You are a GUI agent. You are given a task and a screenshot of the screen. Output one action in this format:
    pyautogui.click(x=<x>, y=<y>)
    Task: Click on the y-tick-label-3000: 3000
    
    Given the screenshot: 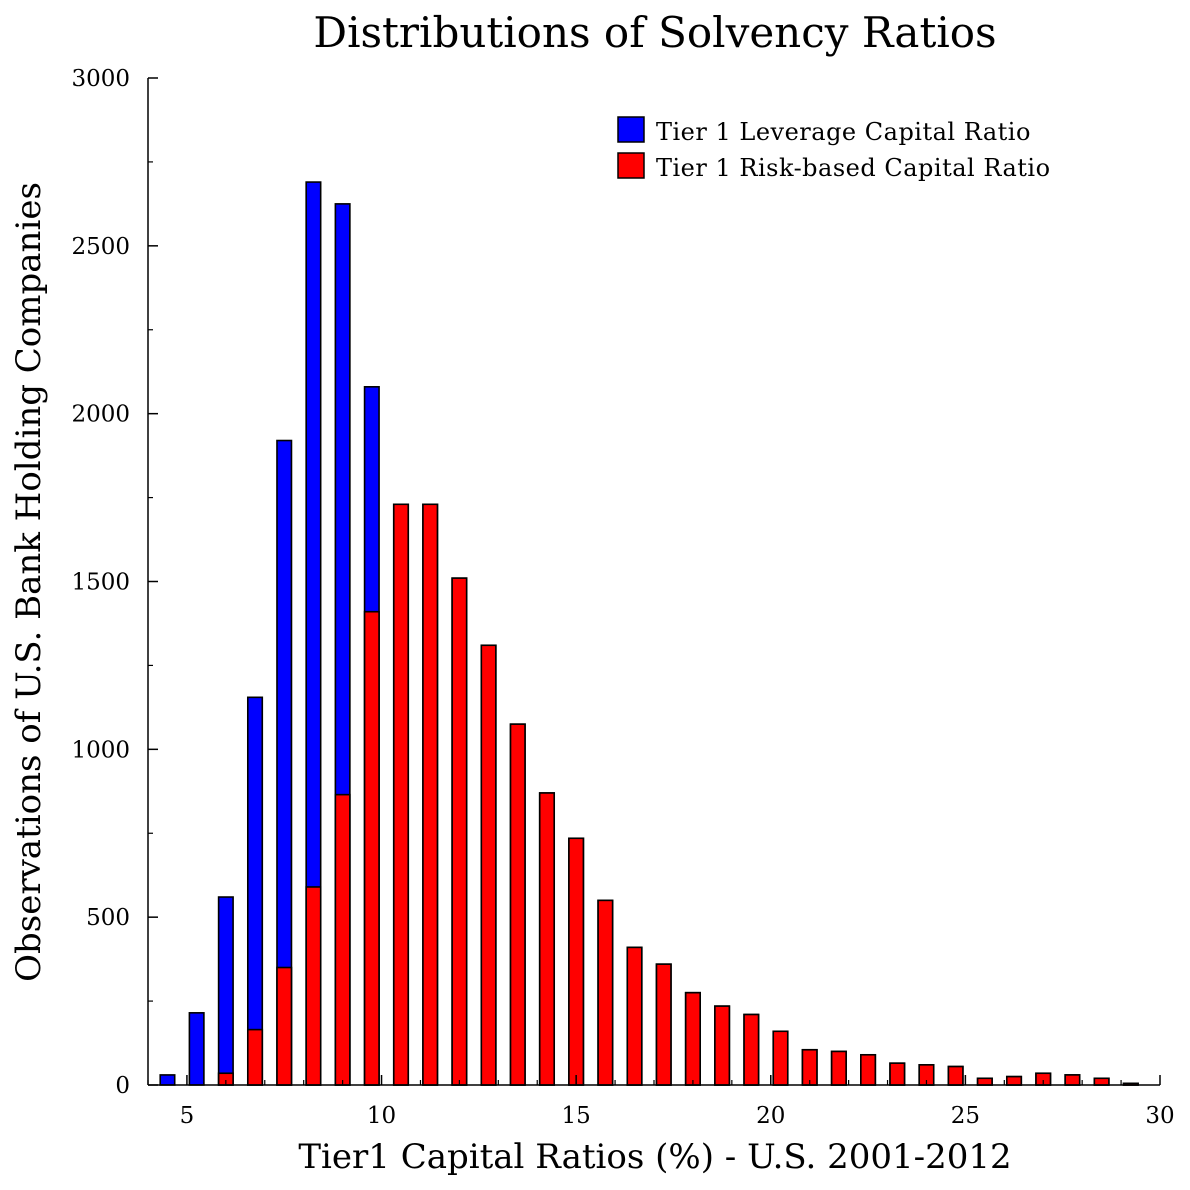 What is the action you would take?
    pyautogui.click(x=100, y=79)
    